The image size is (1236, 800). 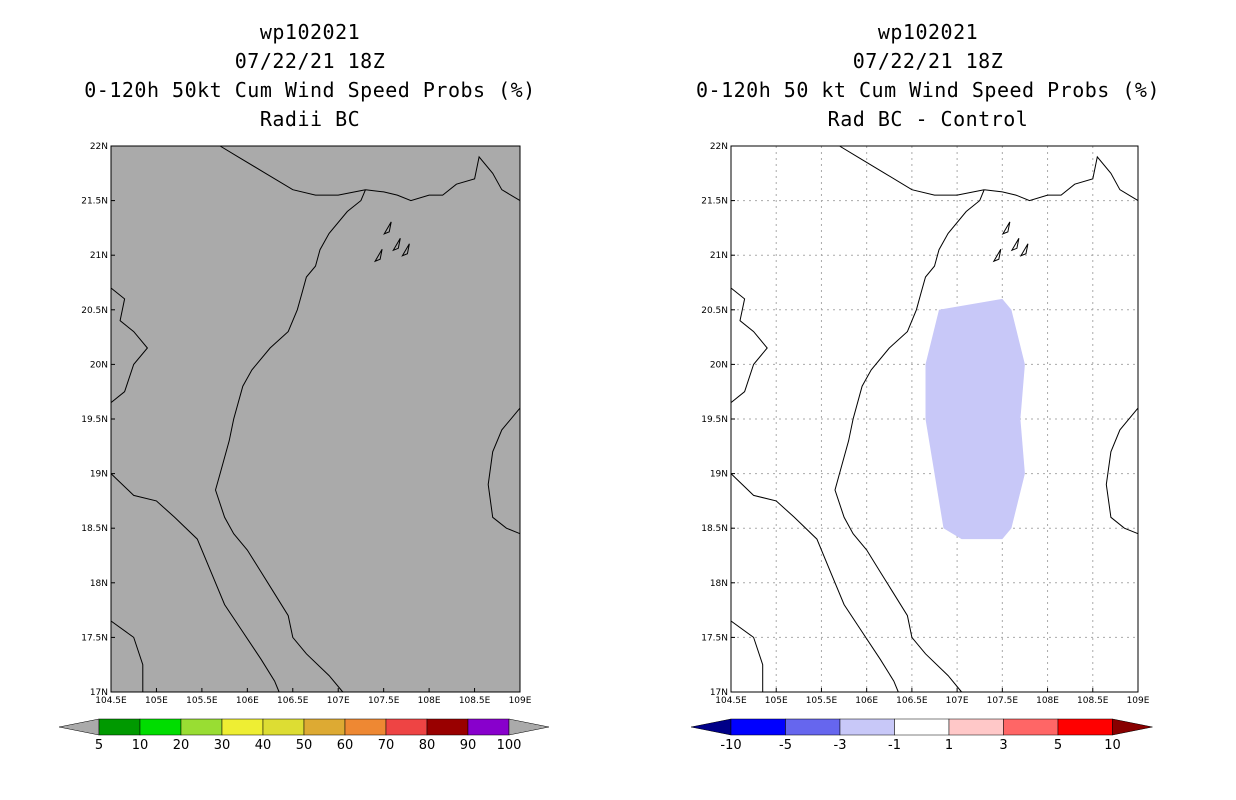 I want to click on lat-label: 20N, so click(x=719, y=365).